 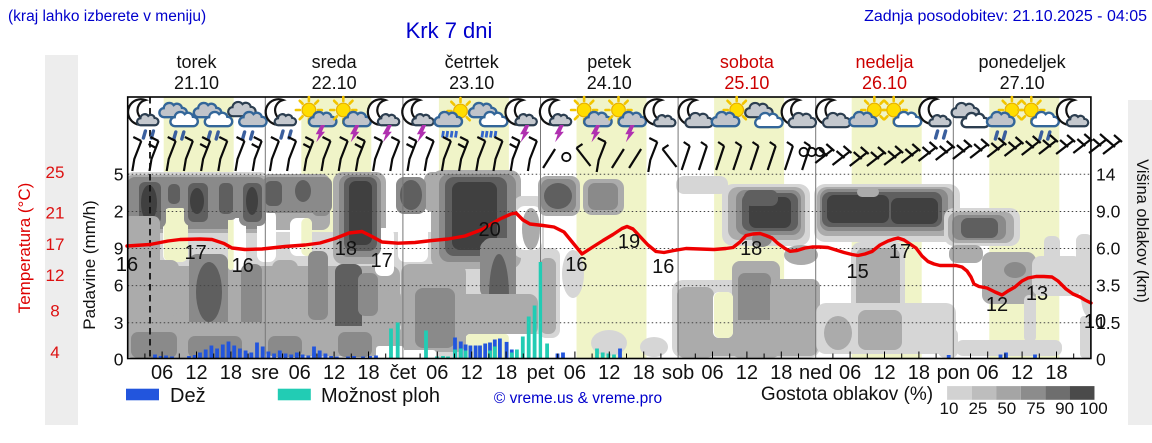 What do you see at coordinates (1108, 249) in the screenshot?
I see `svg-text: 6.0` at bounding box center [1108, 249].